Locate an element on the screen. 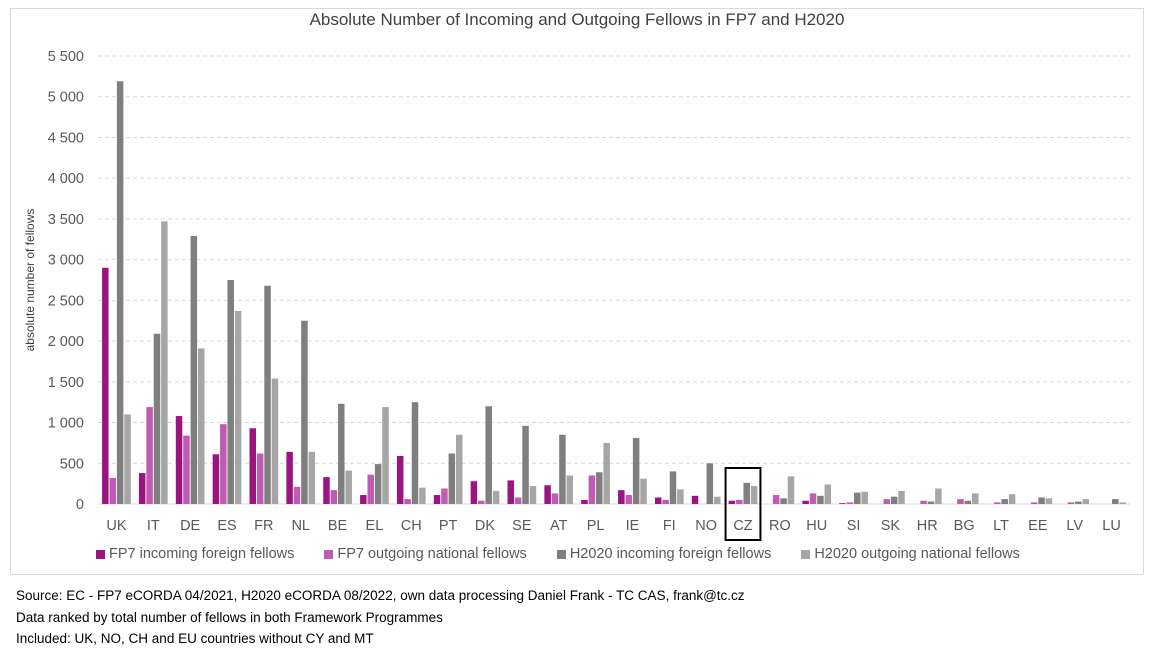  x-tick-label: ES is located at coordinates (226, 526).